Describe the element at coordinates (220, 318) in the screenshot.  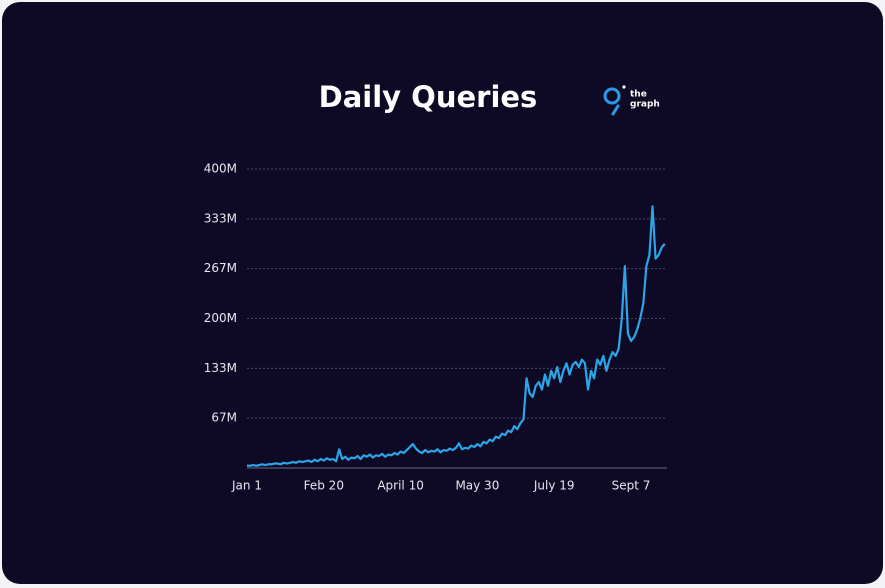
I see `y-tick-label: 200M` at that location.